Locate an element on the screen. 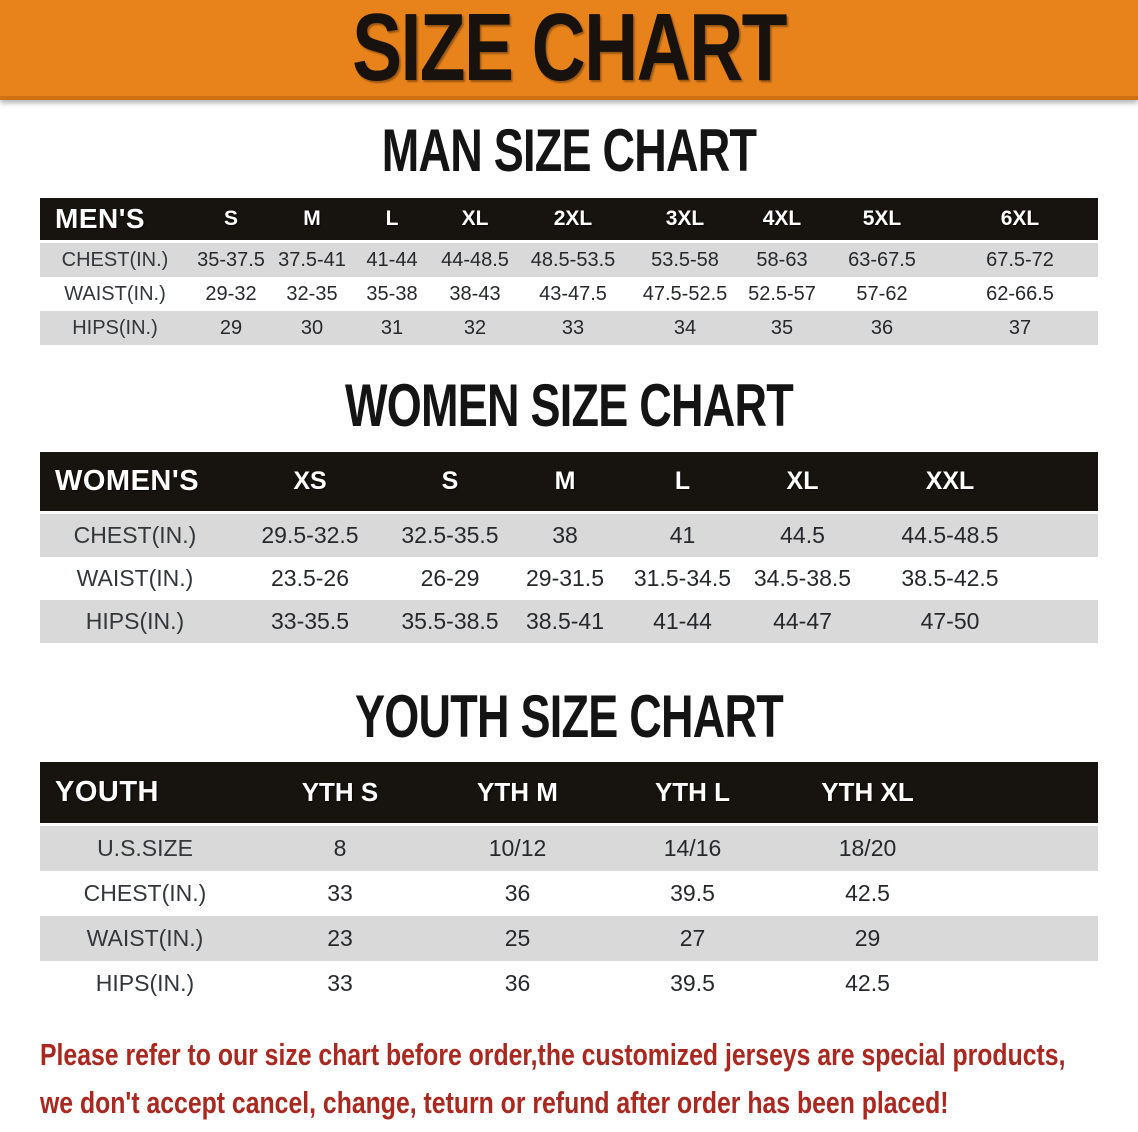  size-column-header: 6XL is located at coordinates (1020, 220).